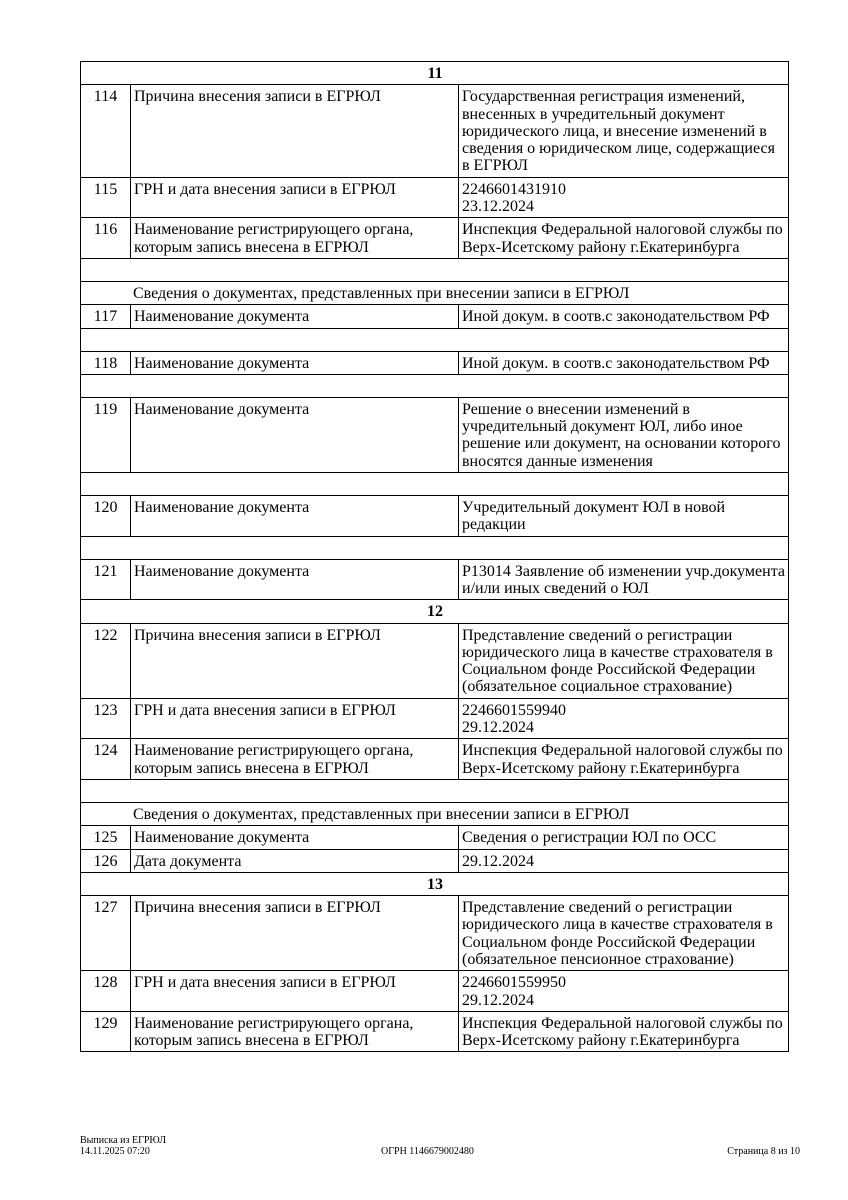  What do you see at coordinates (623, 991) in the screenshot?
I see `field-value: 2246601559950 29.12.2024` at bounding box center [623, 991].